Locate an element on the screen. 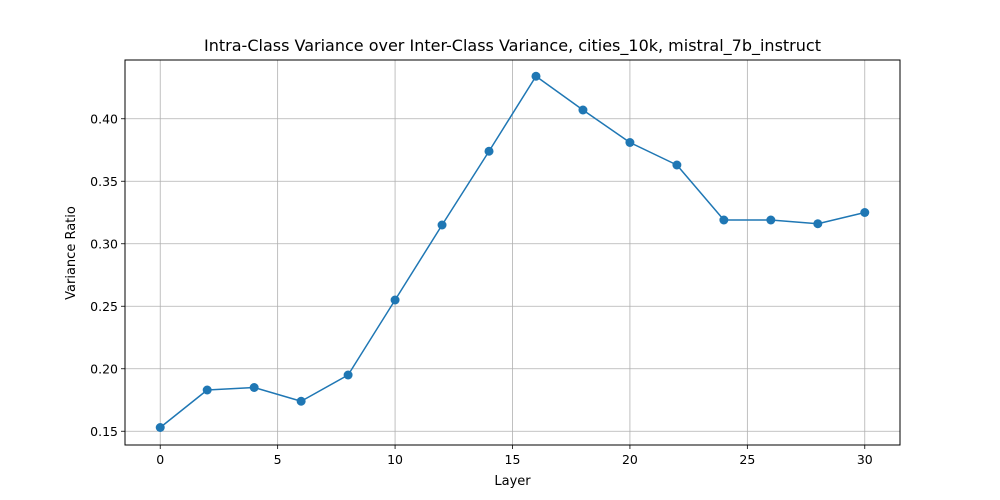 The height and width of the screenshot is (500, 1000). y-tick-label: 0.30 is located at coordinates (104, 243).